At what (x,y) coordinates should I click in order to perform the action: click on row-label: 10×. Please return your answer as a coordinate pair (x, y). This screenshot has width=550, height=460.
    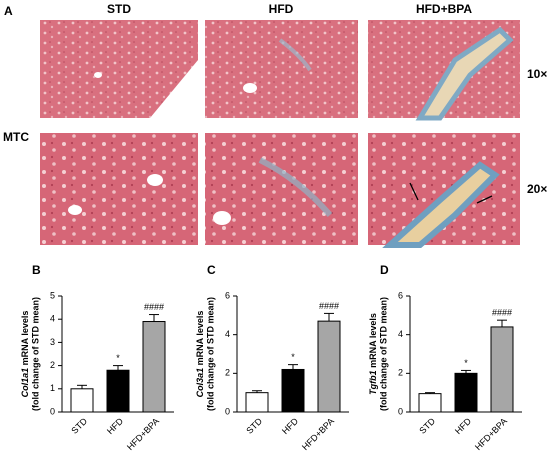
    Looking at the image, I should click on (537, 74).